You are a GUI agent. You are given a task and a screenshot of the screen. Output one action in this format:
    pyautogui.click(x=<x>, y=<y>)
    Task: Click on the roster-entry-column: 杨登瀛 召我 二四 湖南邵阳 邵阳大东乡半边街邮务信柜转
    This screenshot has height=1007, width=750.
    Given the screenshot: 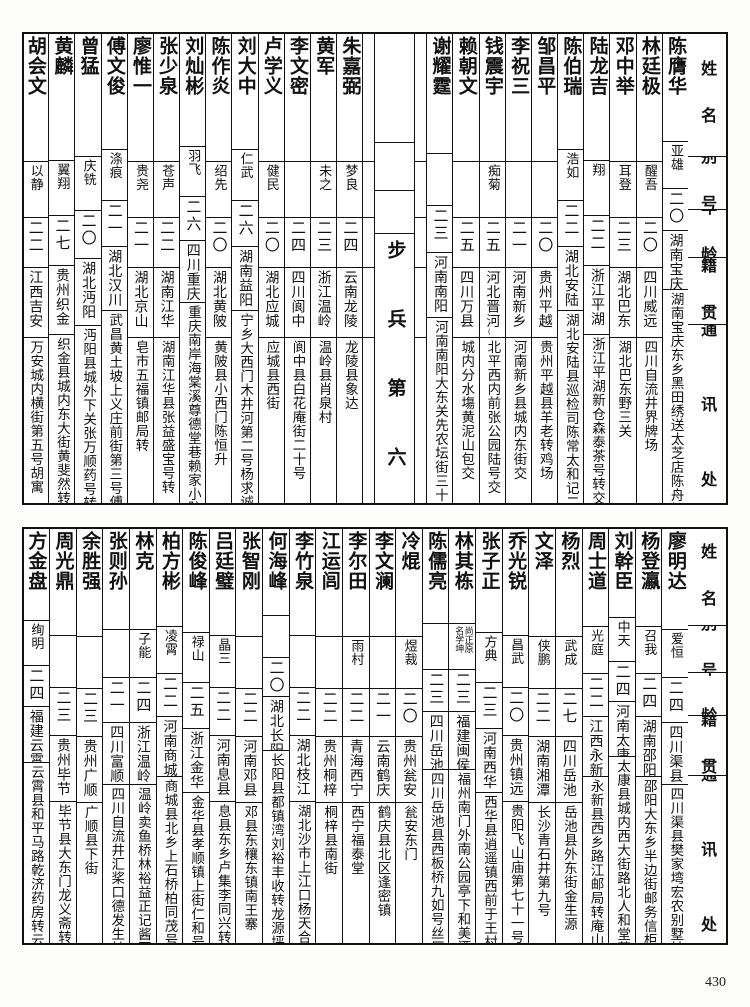 What is the action you would take?
    pyautogui.click(x=648, y=736)
    